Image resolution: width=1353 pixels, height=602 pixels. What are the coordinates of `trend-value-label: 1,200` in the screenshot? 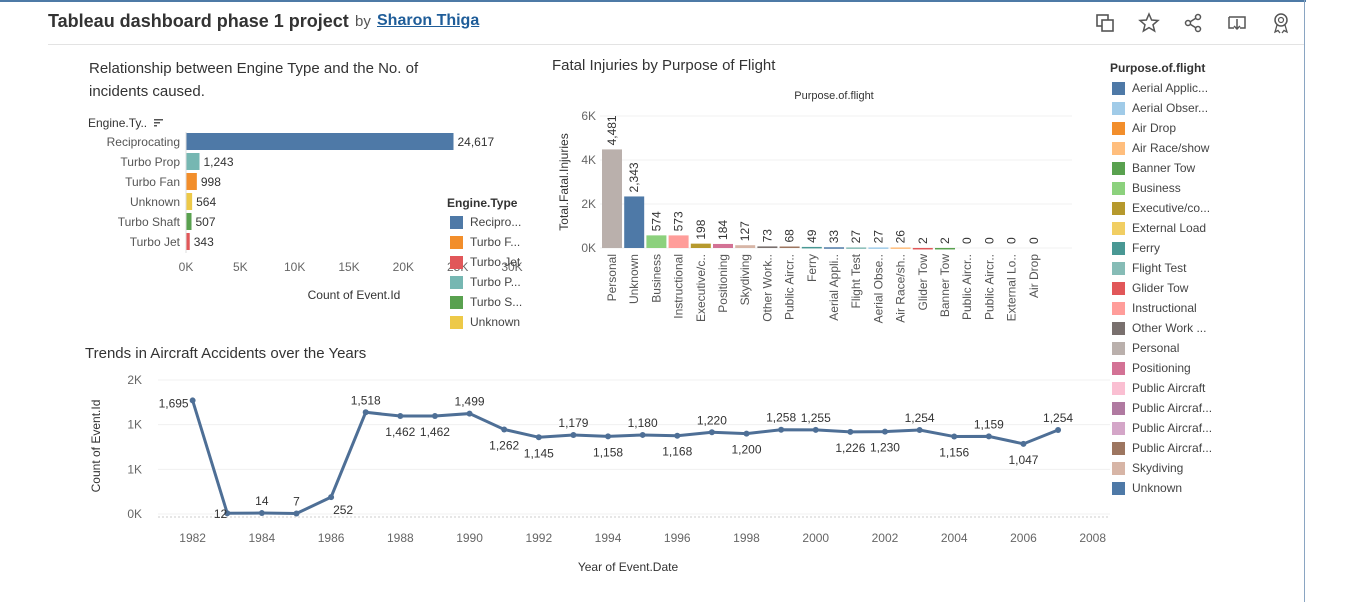 It's located at (746, 450).